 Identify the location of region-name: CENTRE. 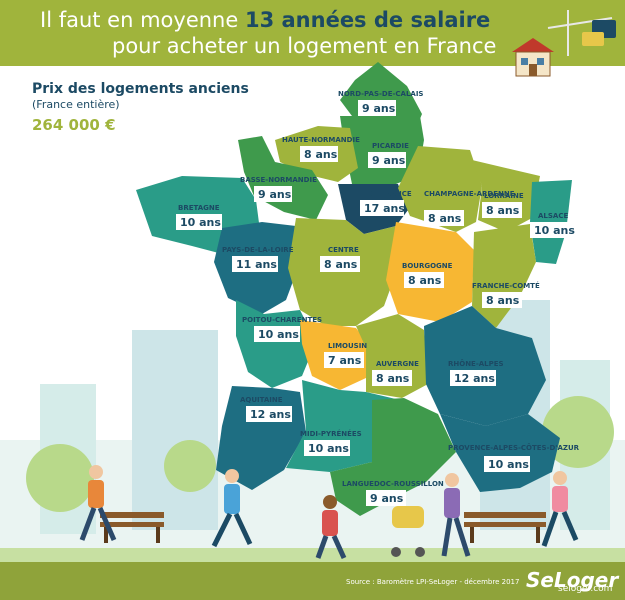
(343, 250).